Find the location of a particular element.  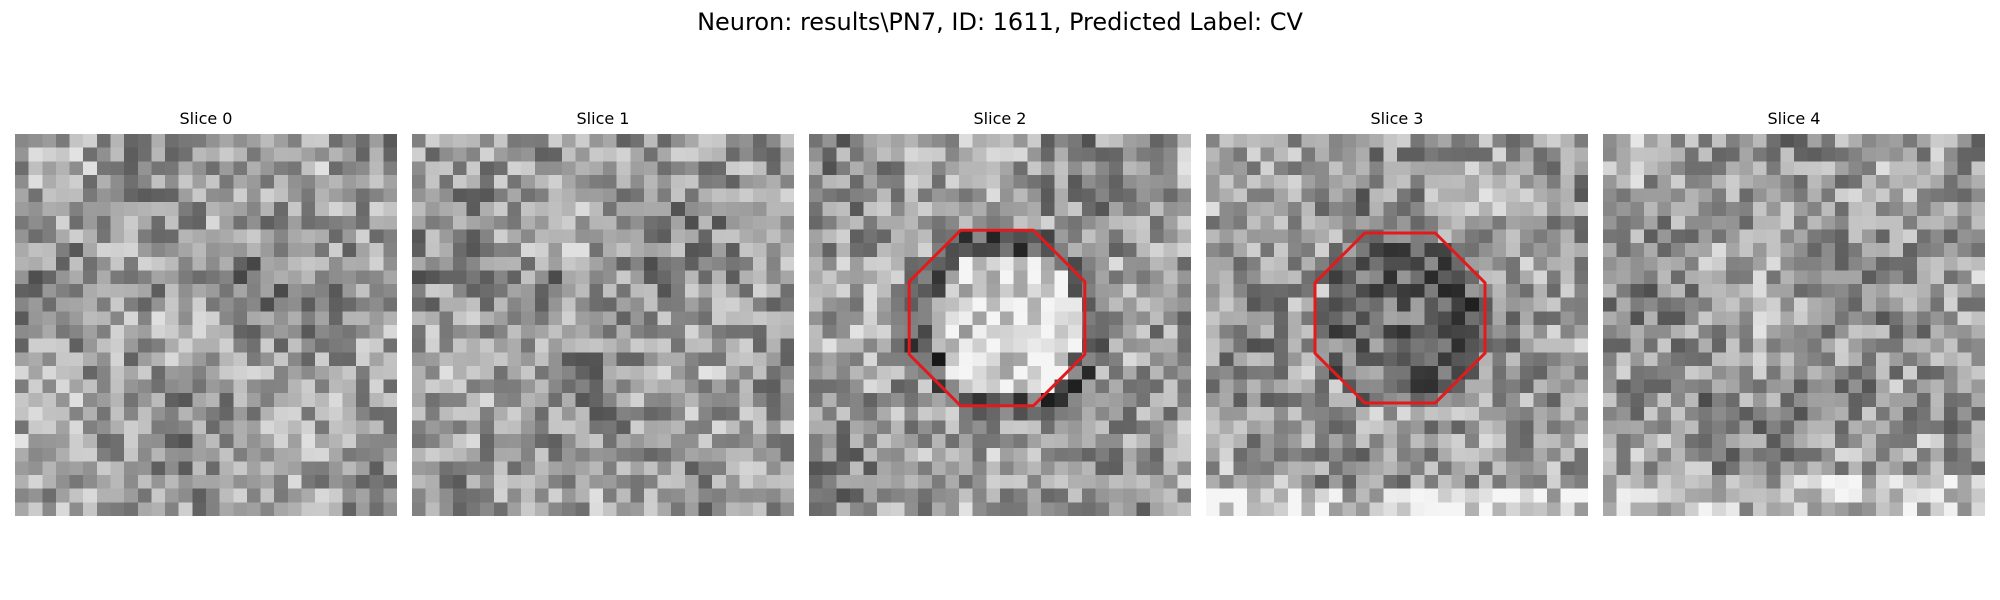

slice-title-1: Slice 1 is located at coordinates (603, 118).